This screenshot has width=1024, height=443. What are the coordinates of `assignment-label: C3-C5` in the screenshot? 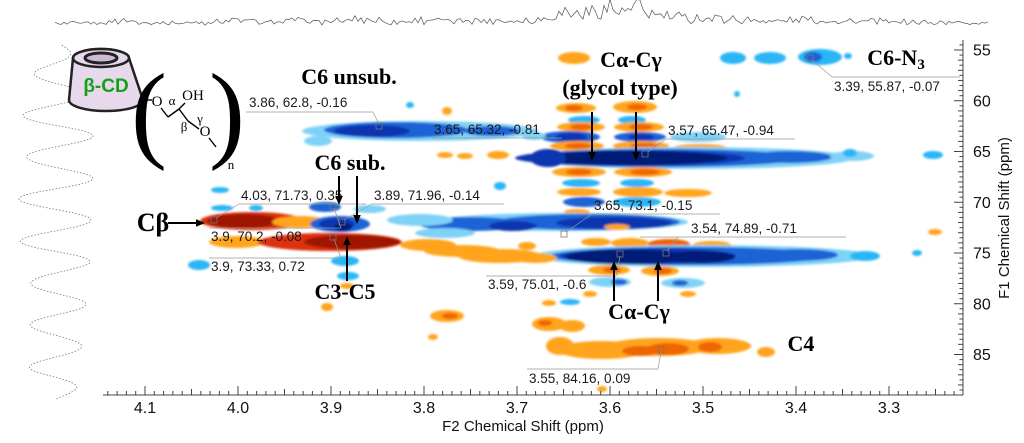 It's located at (344, 291).